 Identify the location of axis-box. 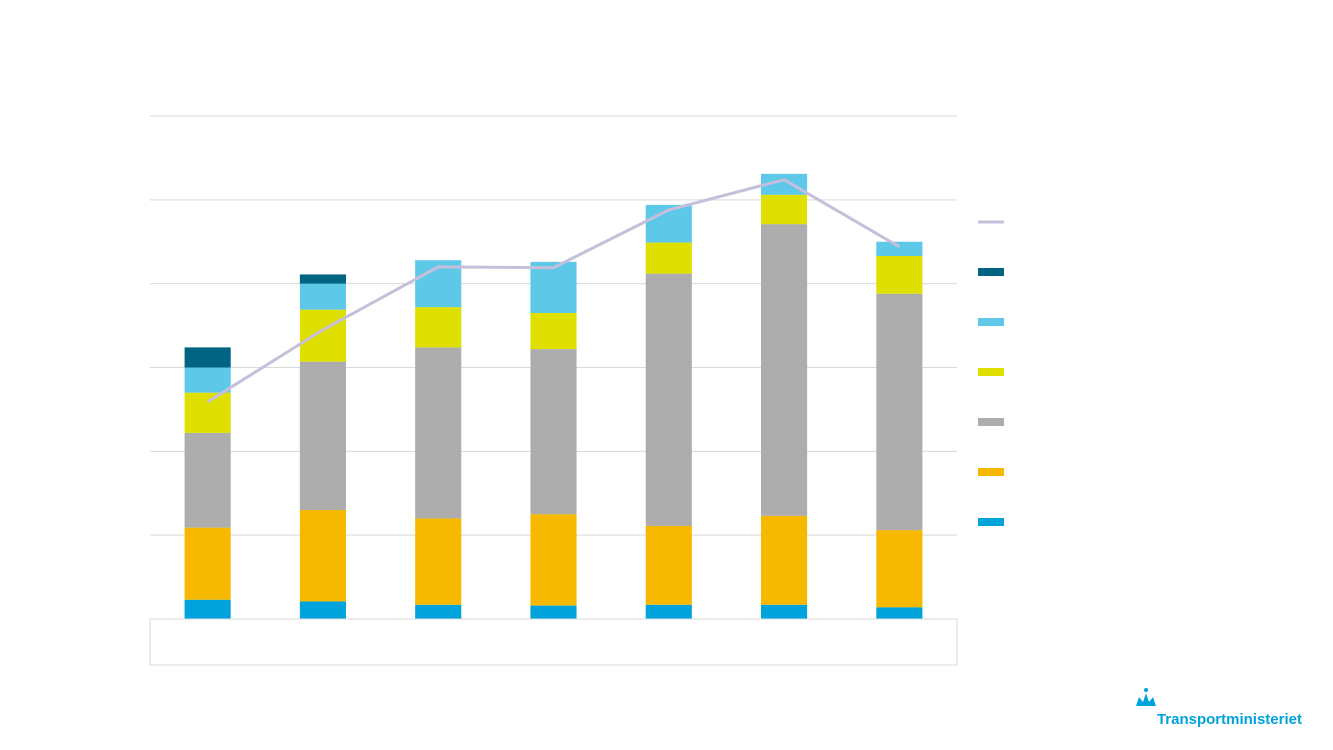
(553, 642).